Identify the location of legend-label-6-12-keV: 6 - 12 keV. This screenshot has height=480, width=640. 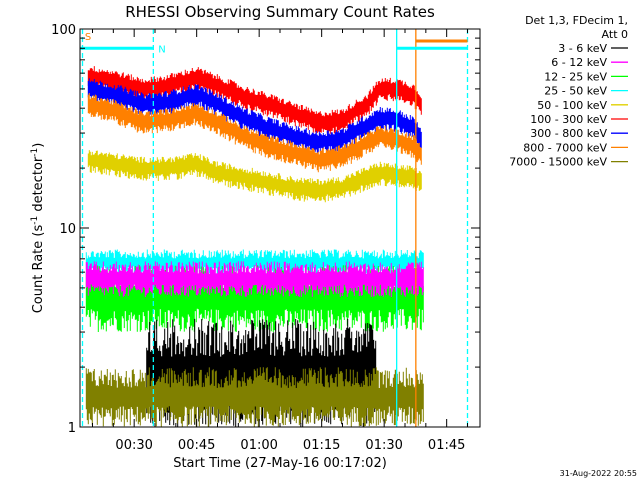
(579, 62).